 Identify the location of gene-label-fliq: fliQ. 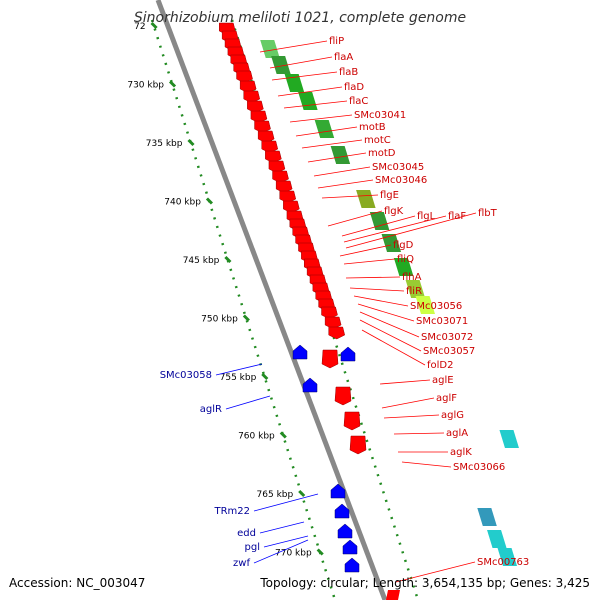
(405, 259).